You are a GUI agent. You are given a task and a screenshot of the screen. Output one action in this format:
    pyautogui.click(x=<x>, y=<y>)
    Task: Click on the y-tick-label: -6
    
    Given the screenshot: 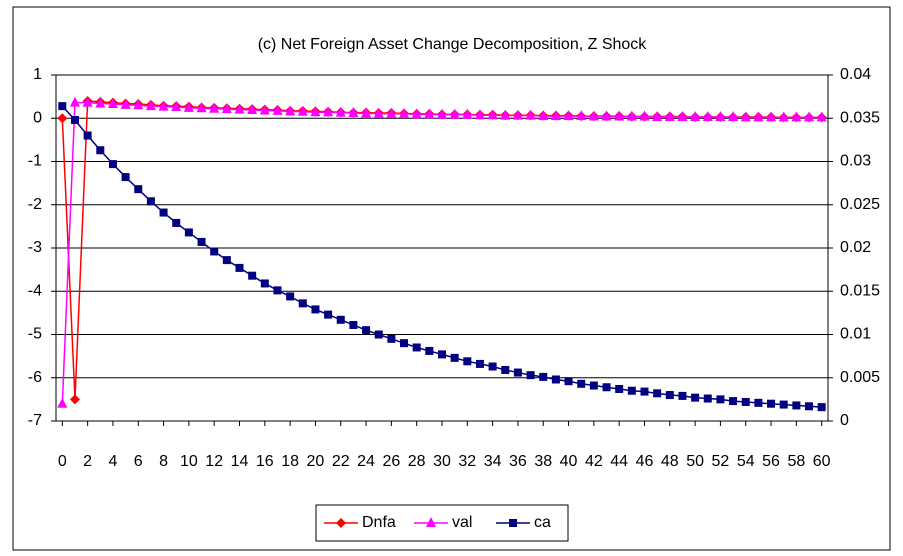 What is the action you would take?
    pyautogui.click(x=35, y=377)
    